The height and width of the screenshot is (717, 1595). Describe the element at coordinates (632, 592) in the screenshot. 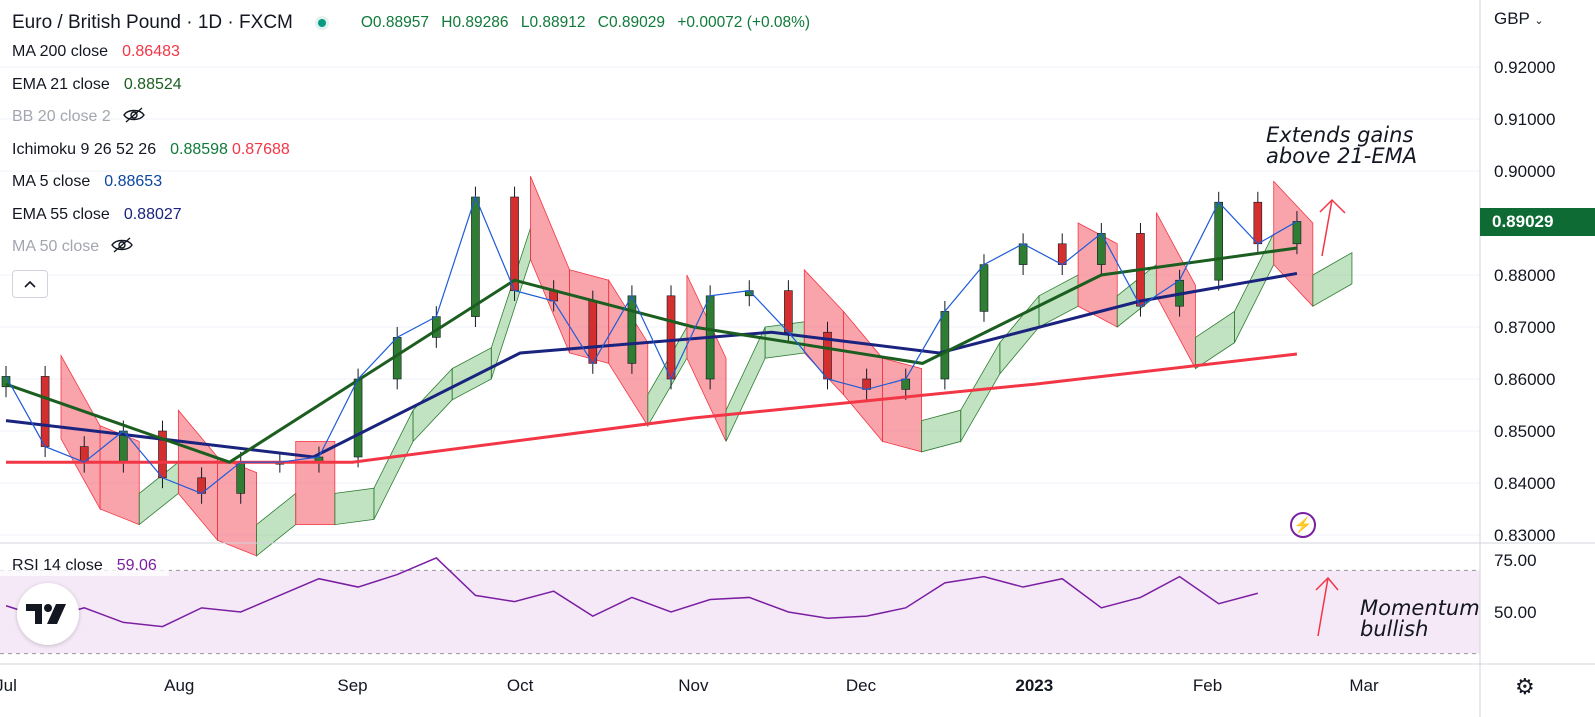

I see `rsi-line` at that location.